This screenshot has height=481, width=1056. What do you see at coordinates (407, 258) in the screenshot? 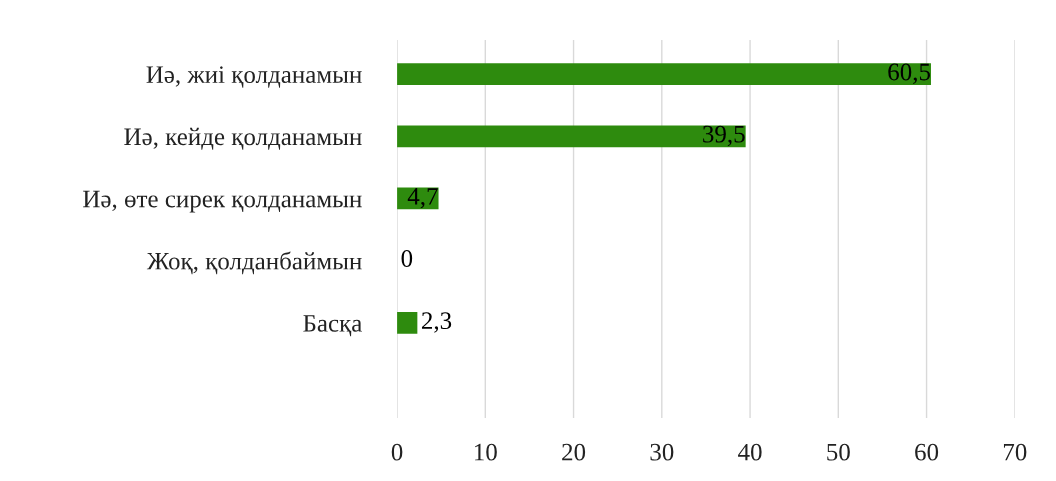
I see `data-label: 0` at bounding box center [407, 258].